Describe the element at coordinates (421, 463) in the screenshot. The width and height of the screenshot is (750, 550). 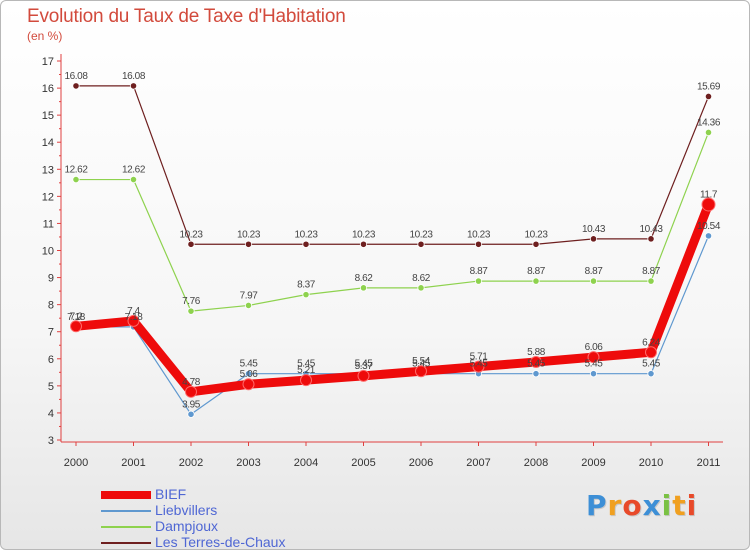
I see `x-tick-label: 2006` at that location.